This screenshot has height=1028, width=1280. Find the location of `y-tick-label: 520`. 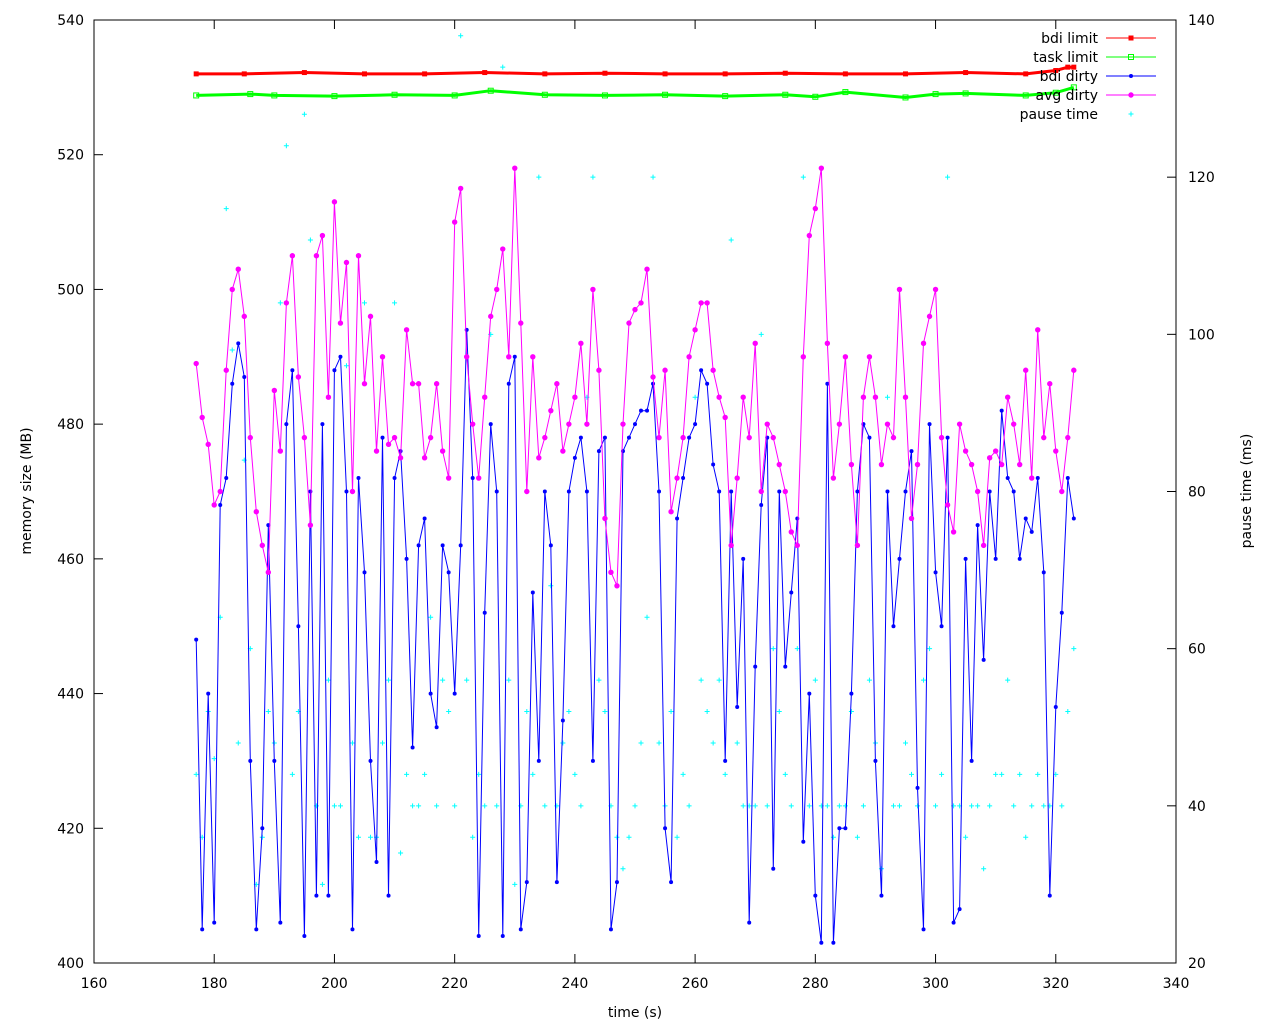

y-tick-label: 520 is located at coordinates (70, 156).